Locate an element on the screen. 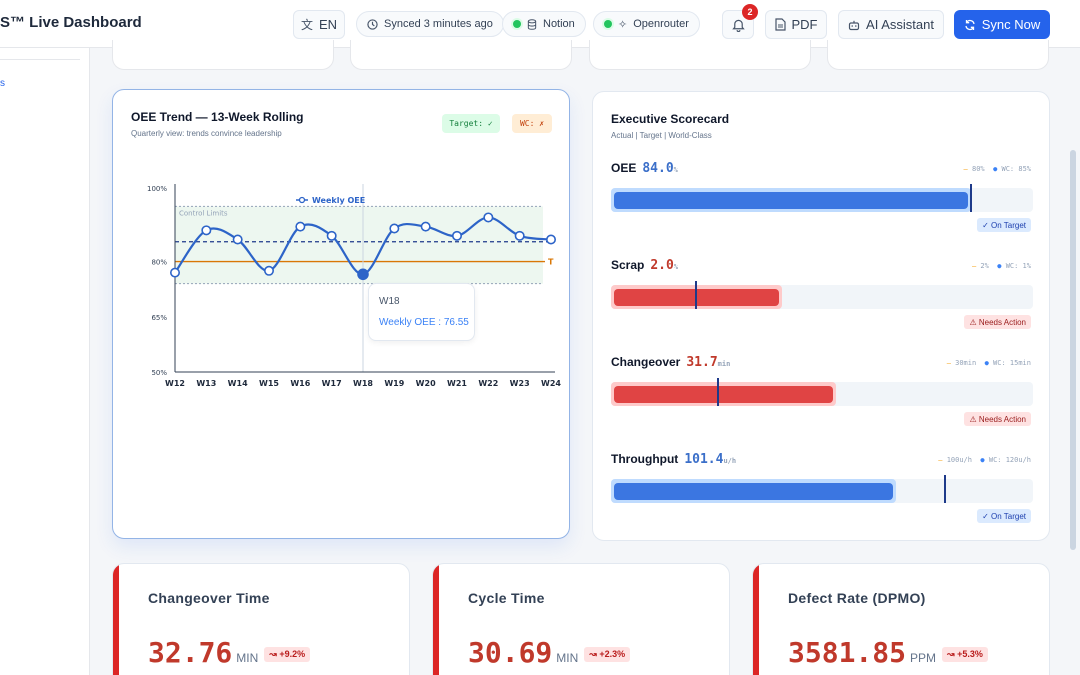 The height and width of the screenshot is (675, 1080). chart-legend: Weekly OEE is located at coordinates (330, 200).